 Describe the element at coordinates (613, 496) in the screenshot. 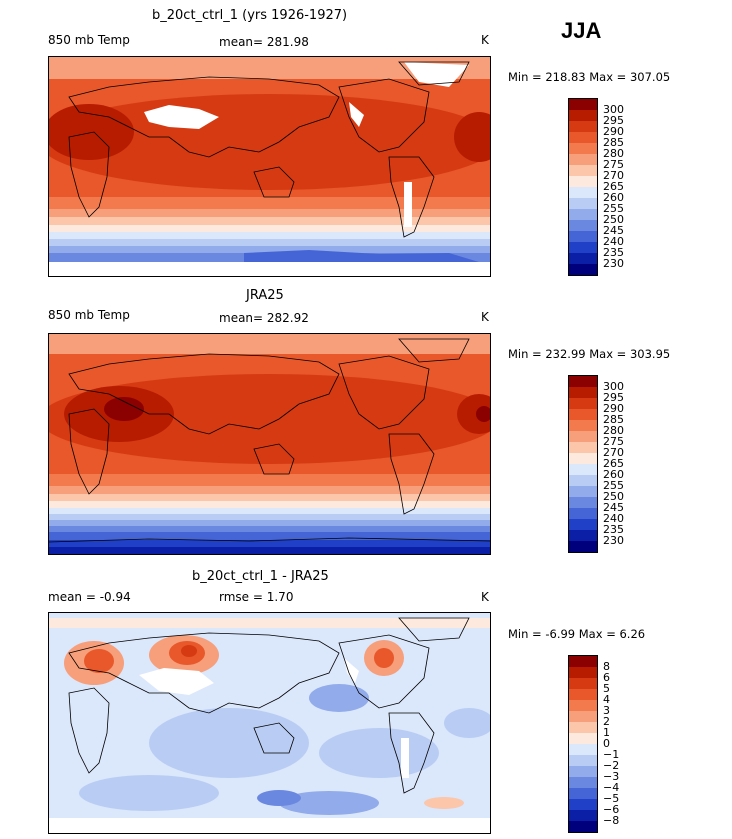

I see `panel2-tick: 250` at that location.